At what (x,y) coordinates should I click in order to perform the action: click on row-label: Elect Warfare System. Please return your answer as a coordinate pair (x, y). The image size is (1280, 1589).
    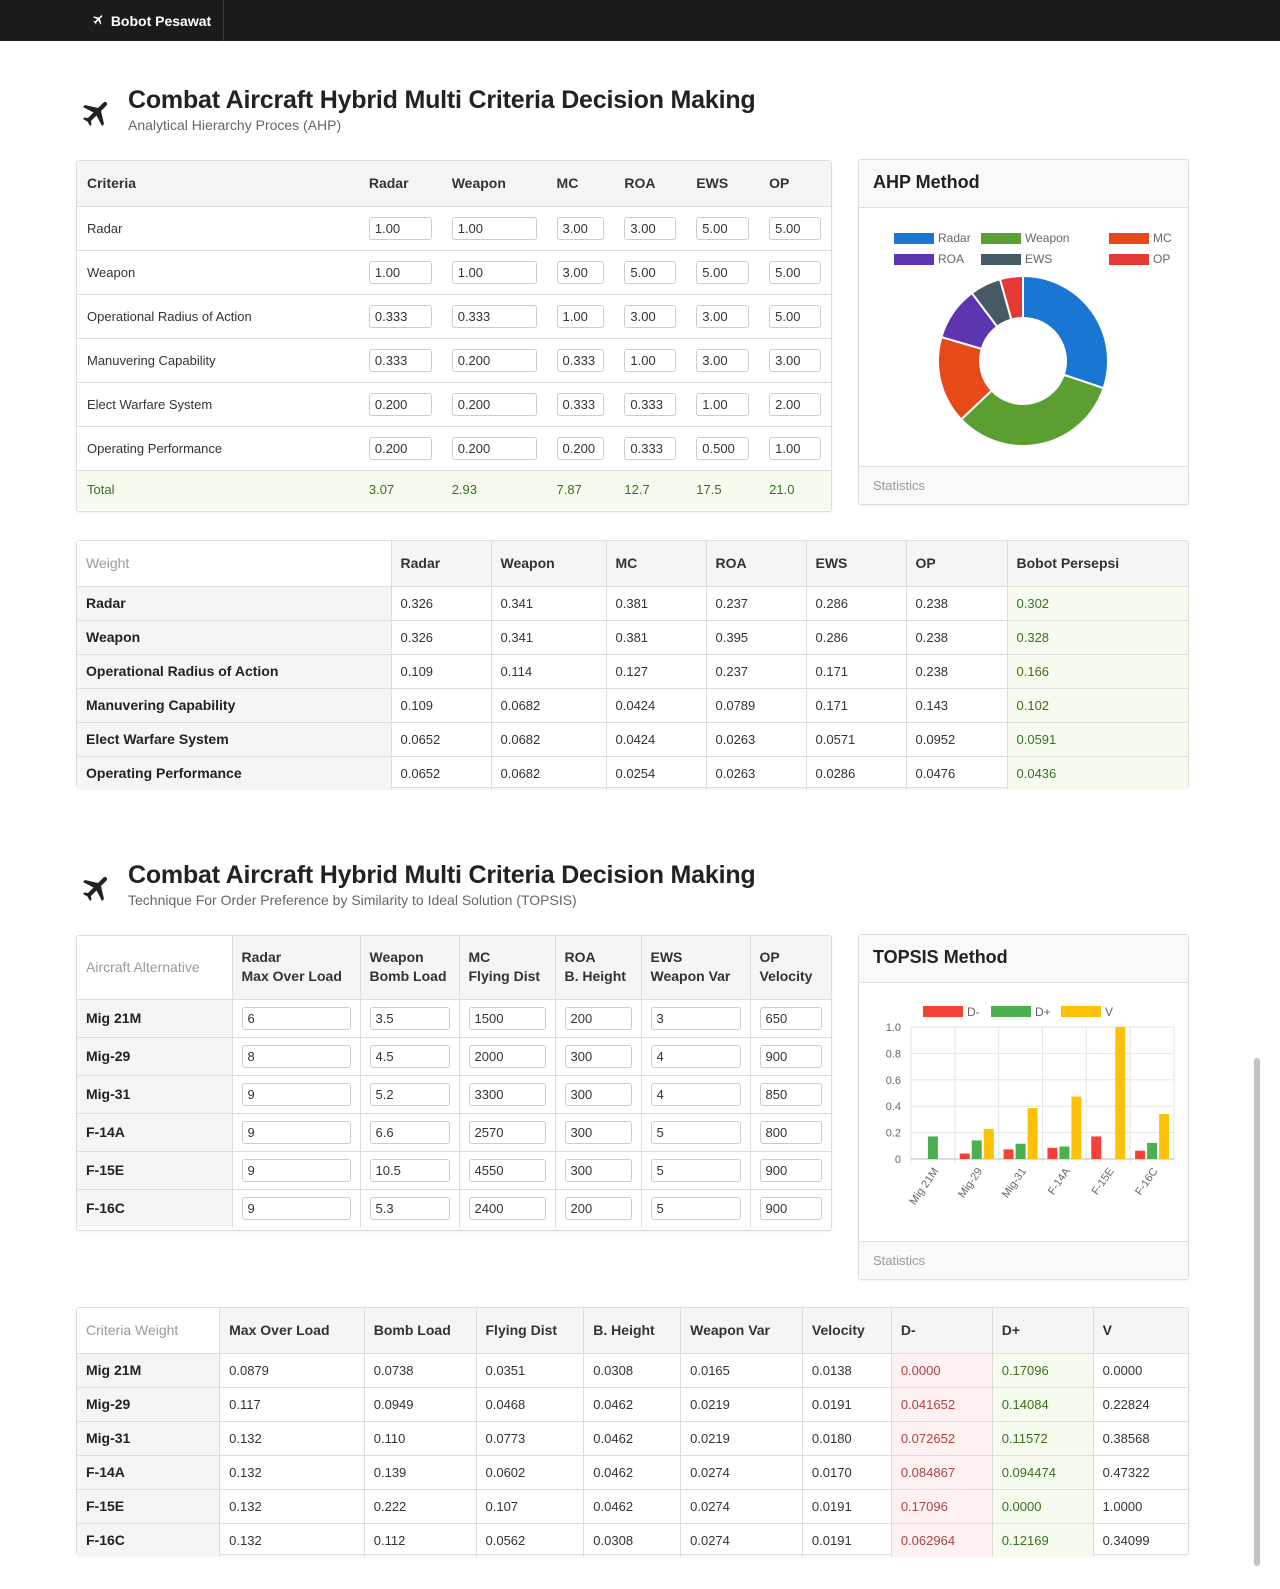
    Looking at the image, I should click on (218, 403).